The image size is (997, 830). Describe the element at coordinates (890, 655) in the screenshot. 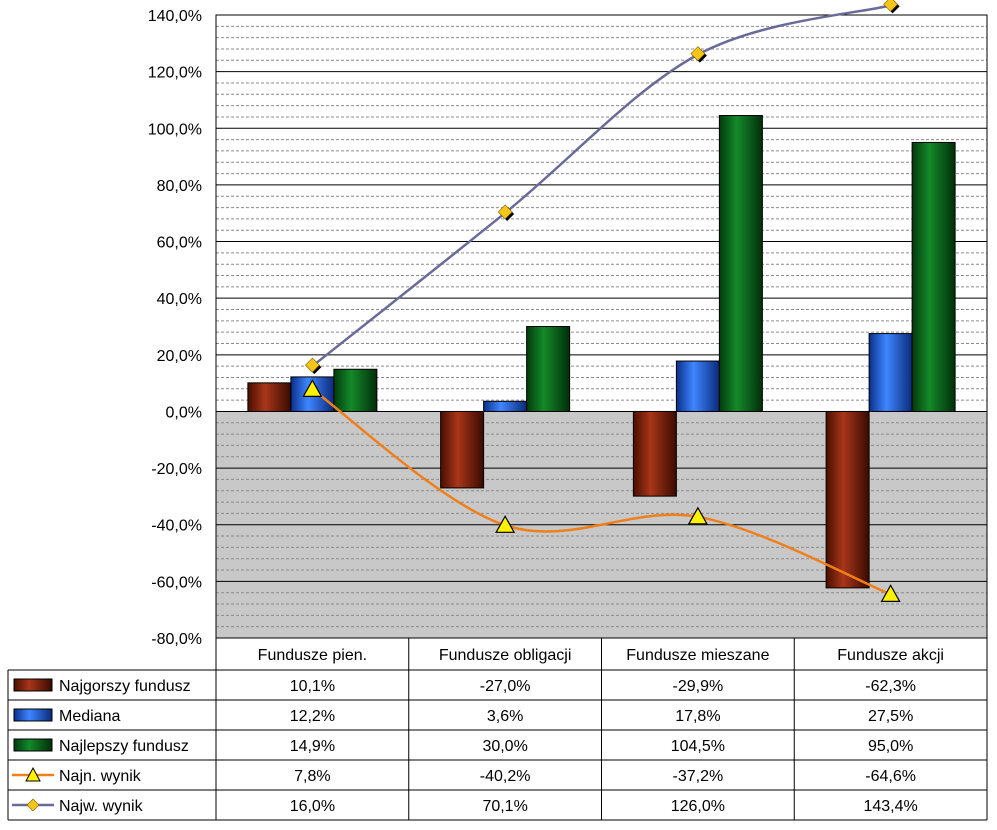

I see `category-label: Fundusze akcji` at that location.